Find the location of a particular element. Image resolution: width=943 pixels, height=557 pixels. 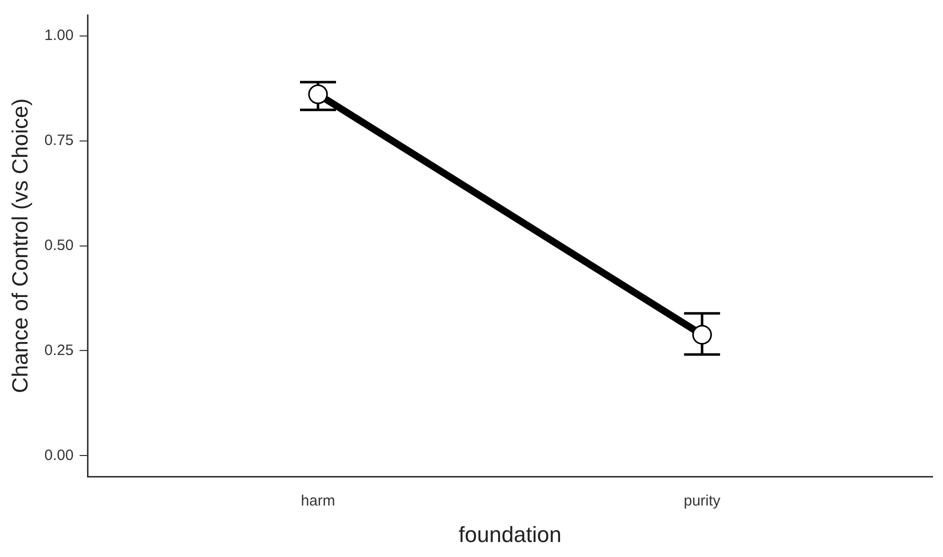

y-tick-label: 0.00 is located at coordinates (59, 455).